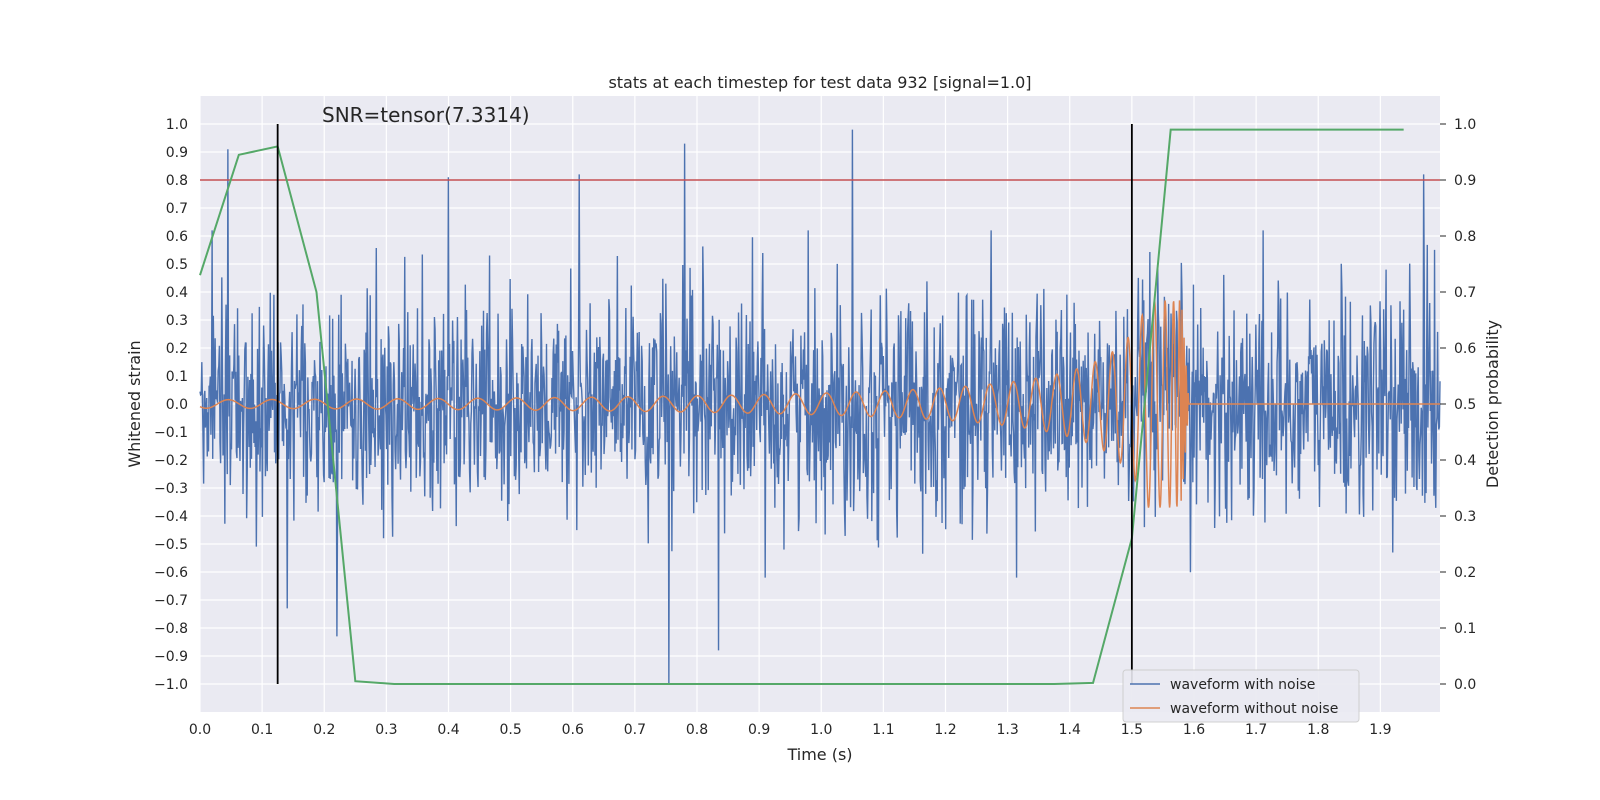  I want to click on y-left-tick-label: 0.9, so click(177, 153).